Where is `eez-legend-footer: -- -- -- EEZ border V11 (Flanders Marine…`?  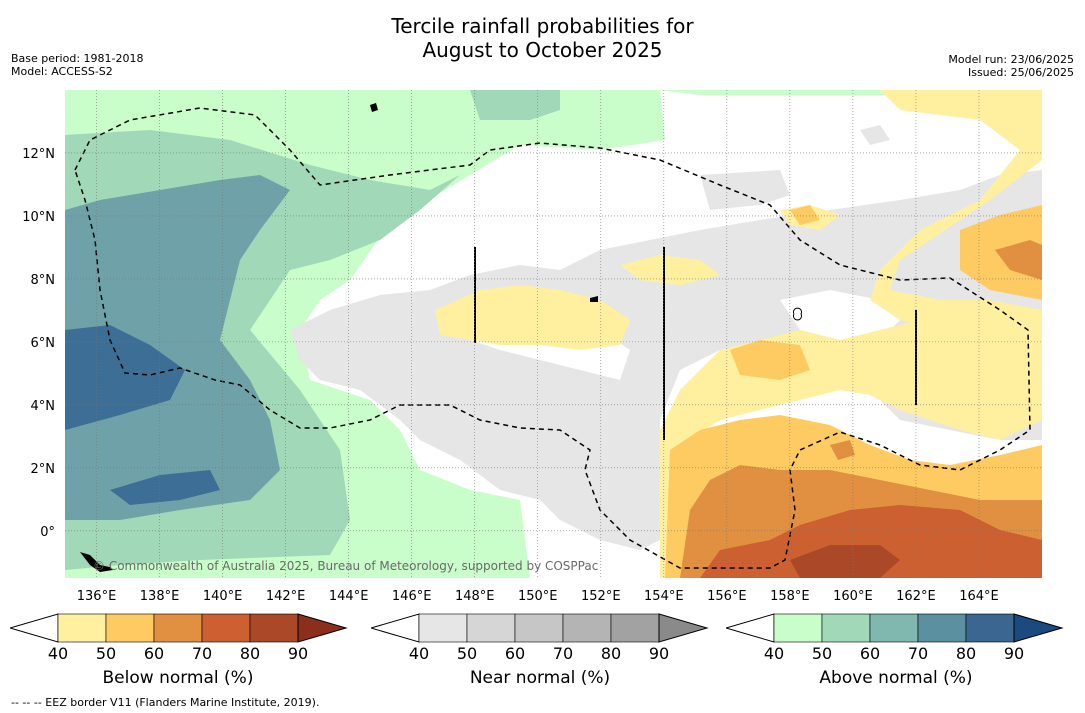 eez-legend-footer: -- -- -- EEZ border V11 (Flanders Marine… is located at coordinates (165, 702).